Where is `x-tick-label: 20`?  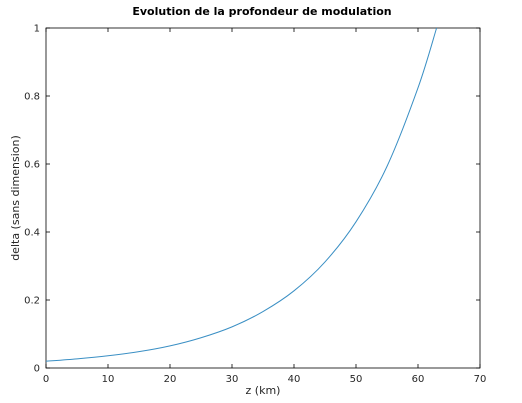
x-tick-label: 20 is located at coordinates (170, 379).